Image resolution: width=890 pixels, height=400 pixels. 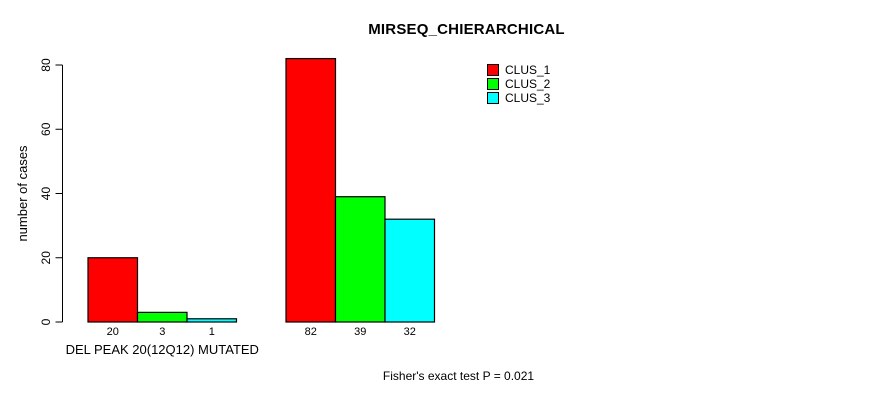 What do you see at coordinates (410, 270) in the screenshot?
I see `bar-clus_3-group2` at bounding box center [410, 270].